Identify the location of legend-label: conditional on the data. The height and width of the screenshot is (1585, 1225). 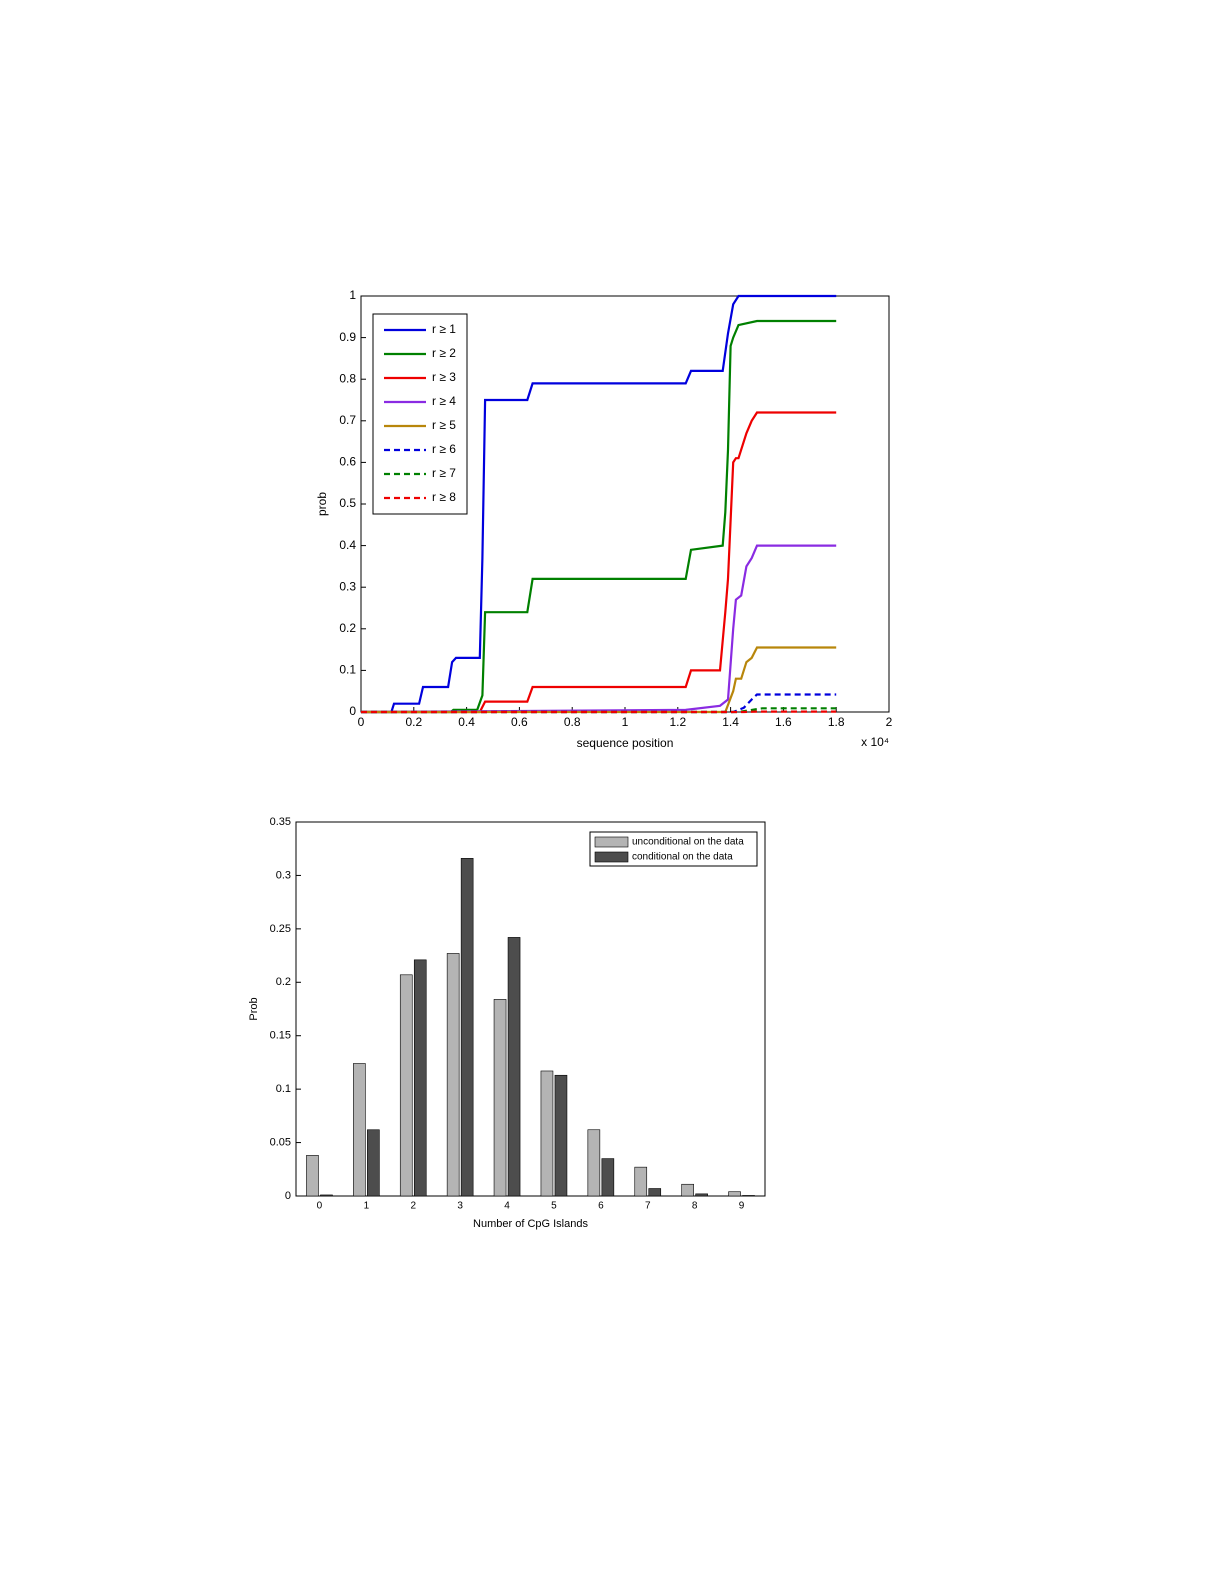
(682, 857).